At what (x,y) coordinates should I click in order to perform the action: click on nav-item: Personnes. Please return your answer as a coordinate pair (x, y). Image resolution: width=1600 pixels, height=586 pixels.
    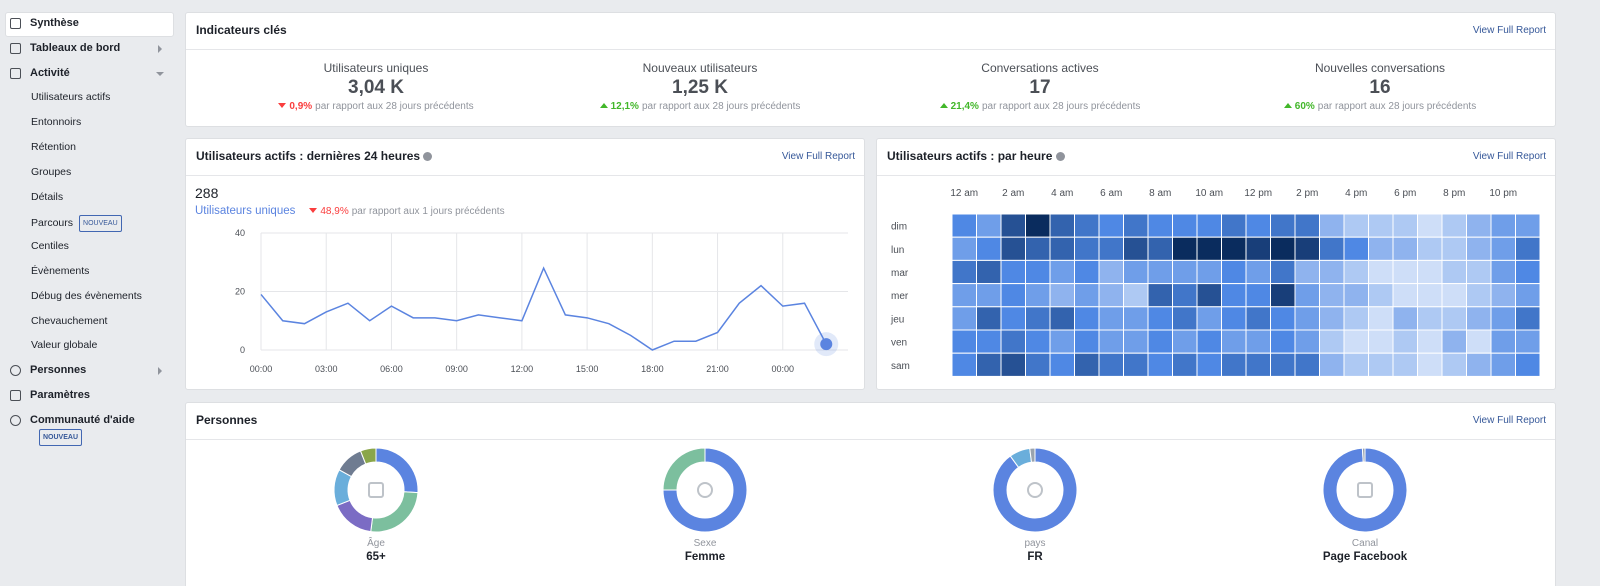
    Looking at the image, I should click on (58, 370).